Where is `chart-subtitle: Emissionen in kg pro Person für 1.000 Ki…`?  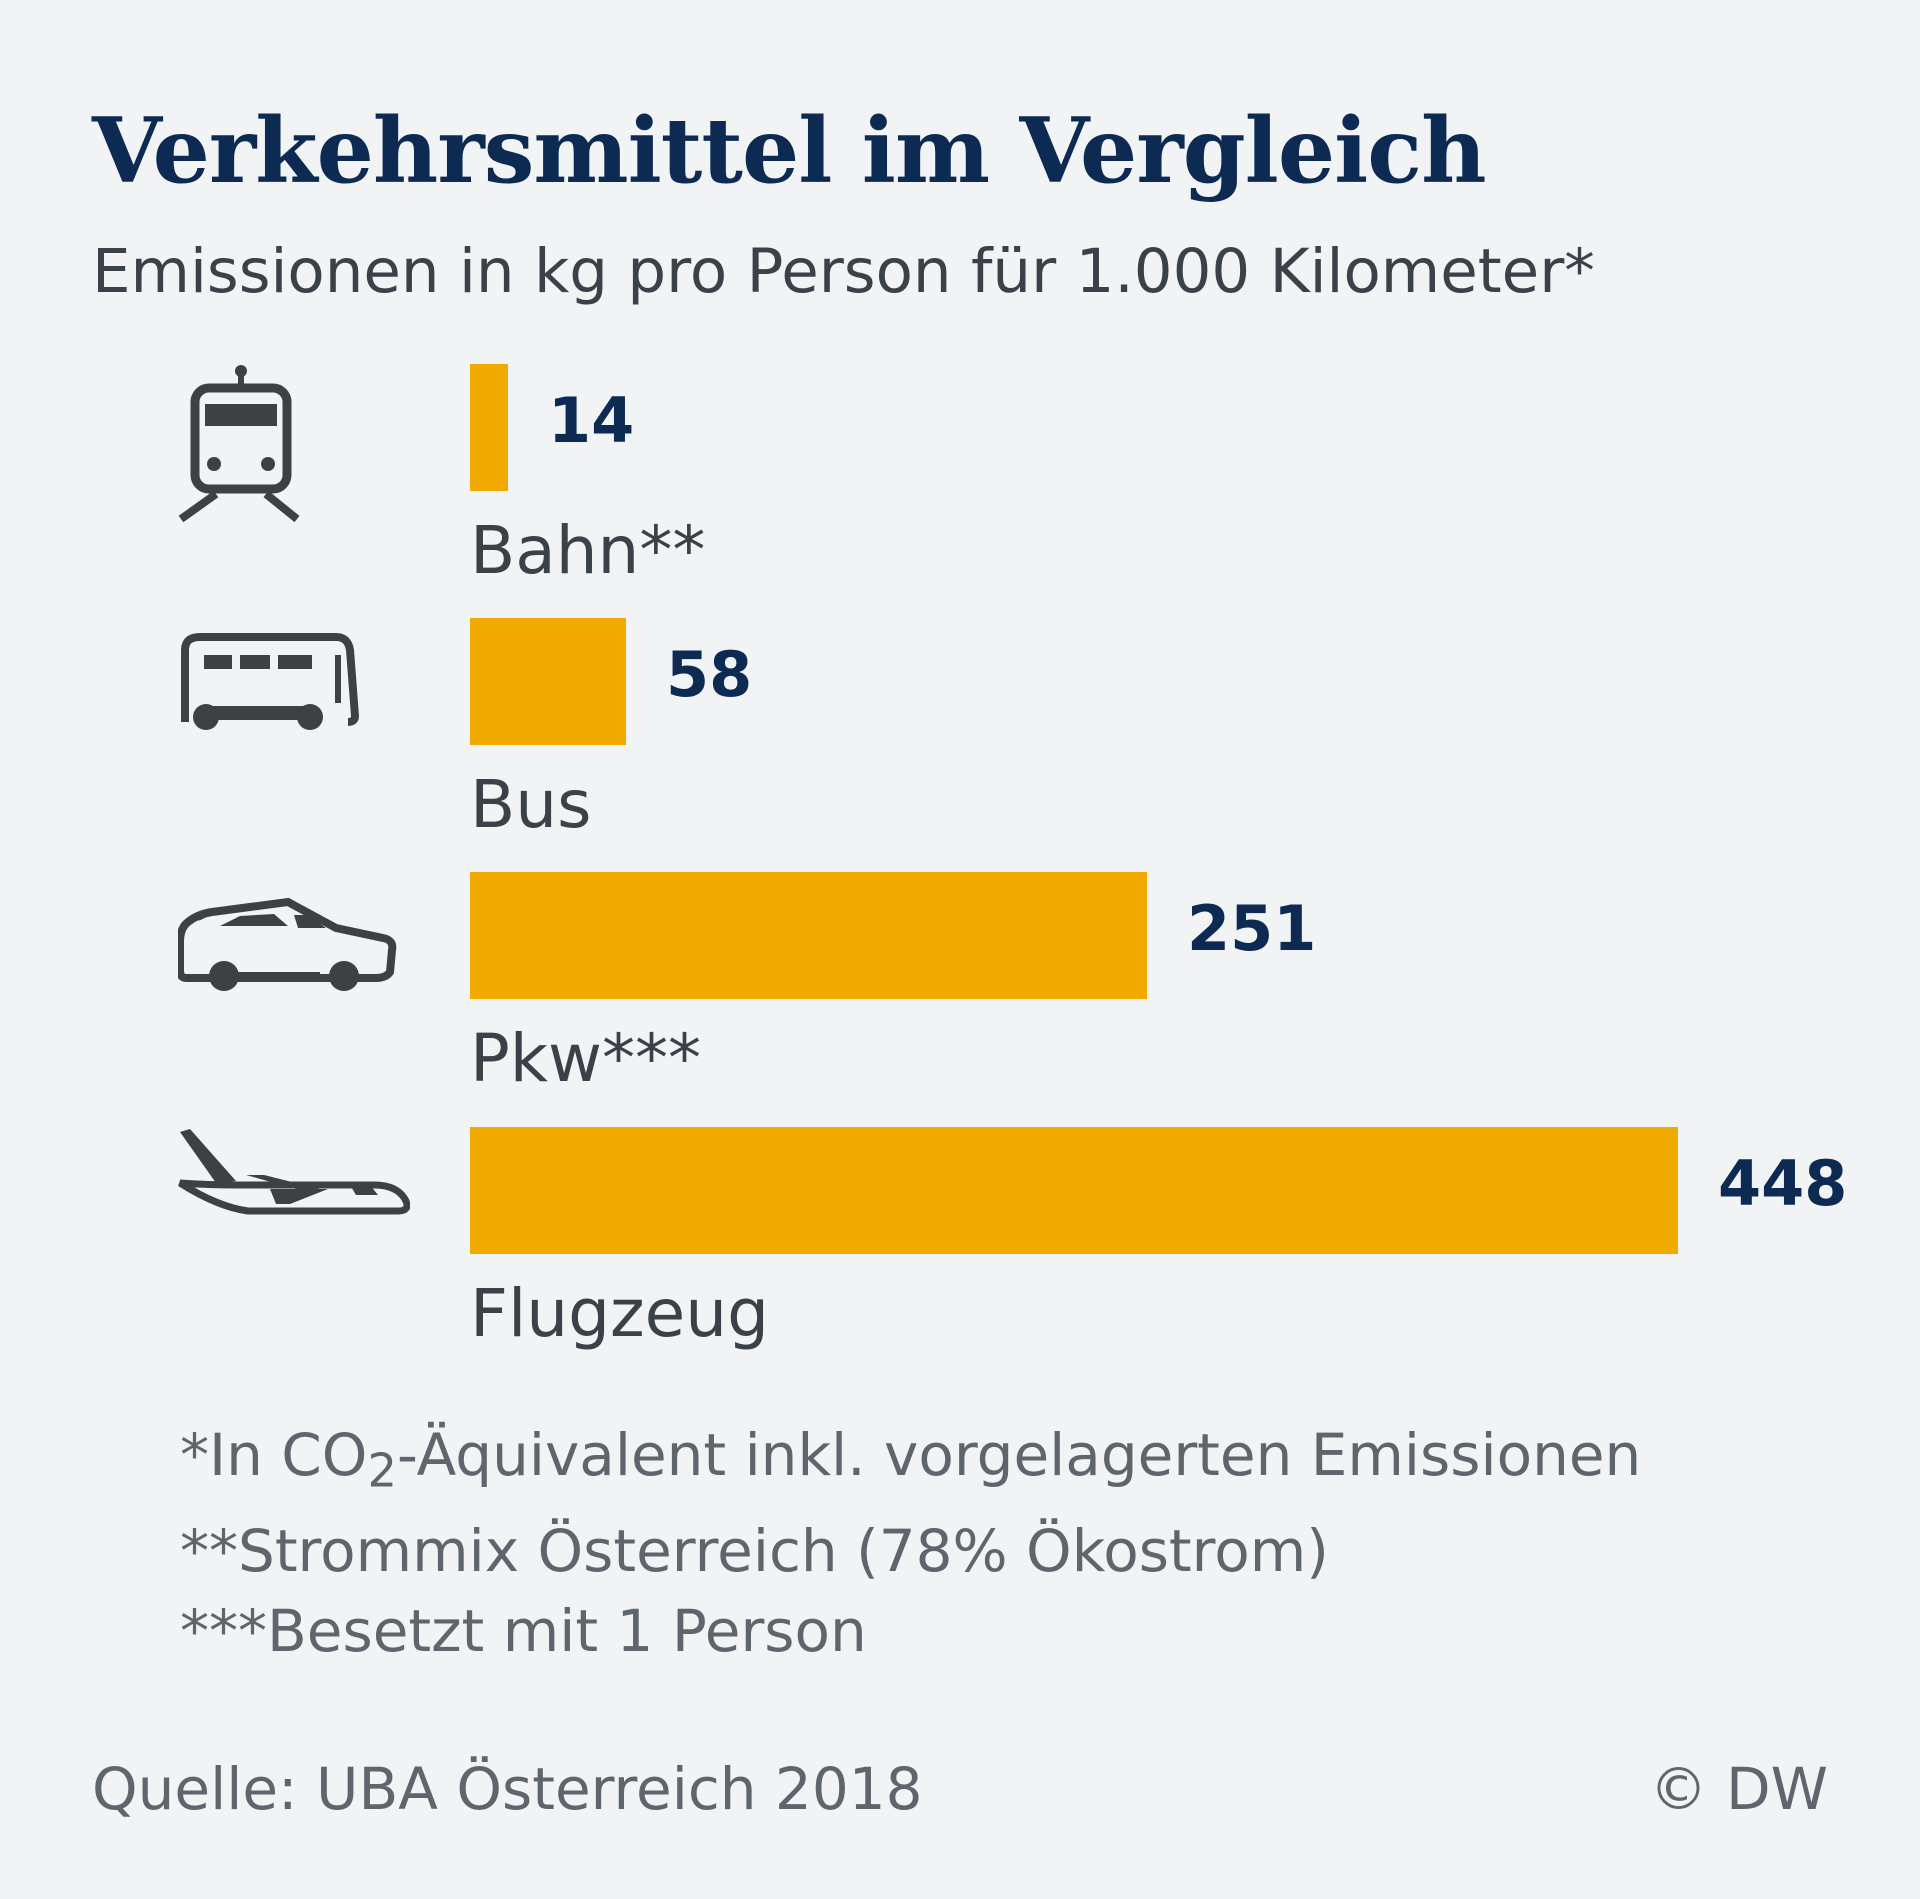 chart-subtitle: Emissionen in kg pro Person für 1.000 Ki… is located at coordinates (843, 271).